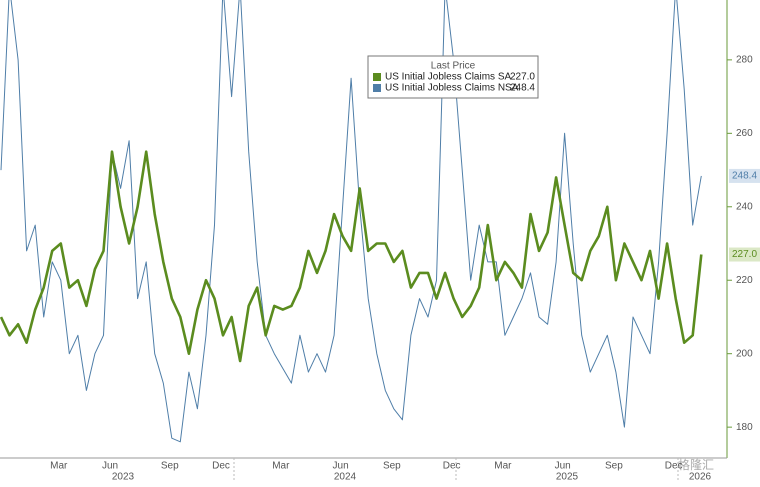 This screenshot has width=760, height=487. Describe the element at coordinates (744, 427) in the screenshot. I see `y-tick-label: 180` at that location.